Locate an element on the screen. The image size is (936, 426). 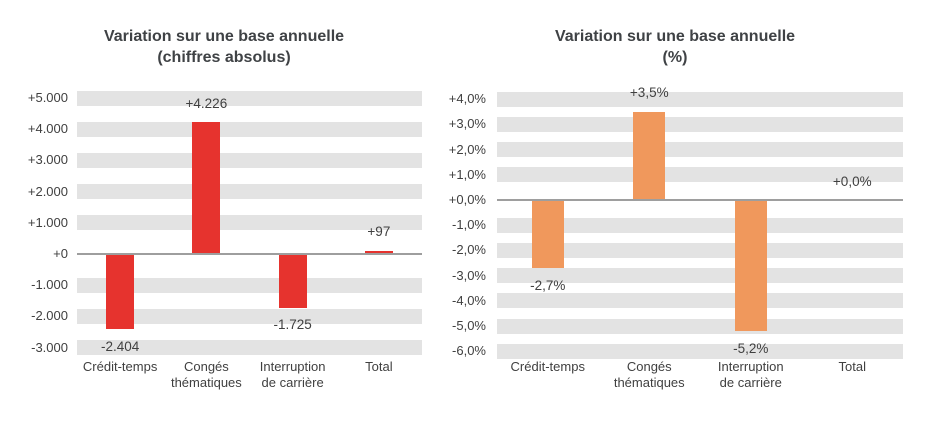
data-label-credit-temps: -2,7% is located at coordinates (548, 285).